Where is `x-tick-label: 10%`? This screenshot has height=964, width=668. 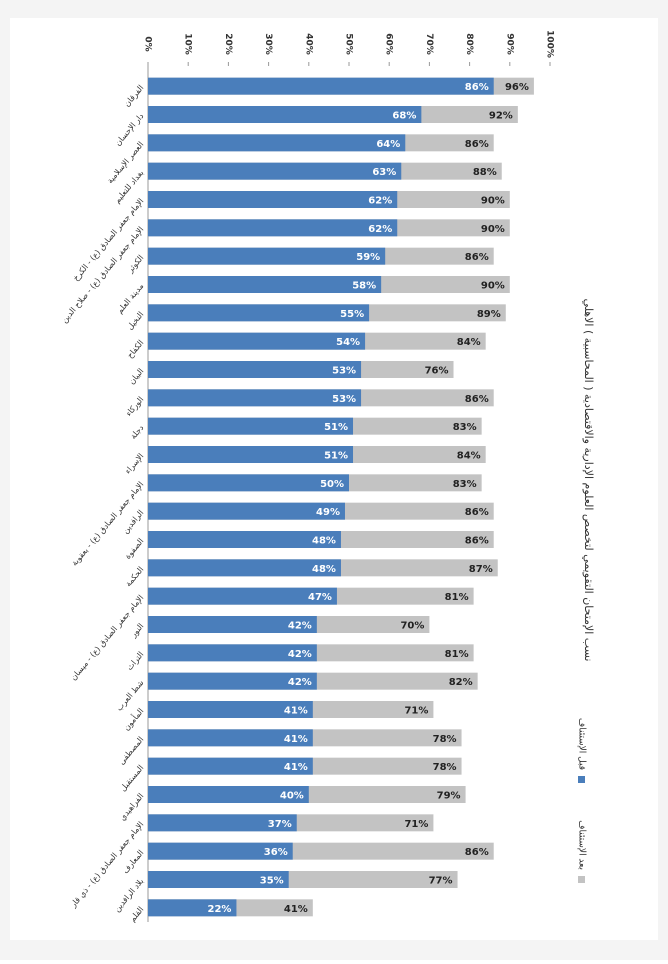 x-tick-label: 10% is located at coordinates (188, 44).